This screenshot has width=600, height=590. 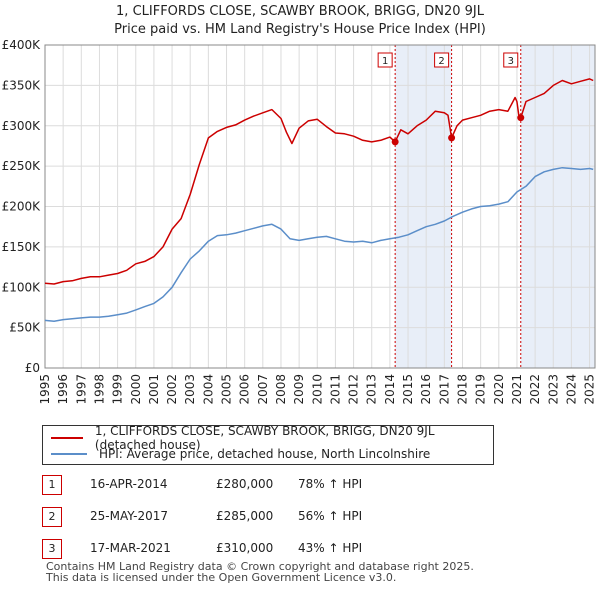 What do you see at coordinates (263, 389) in the screenshot?
I see `x-tick-label: 2007` at bounding box center [263, 389].